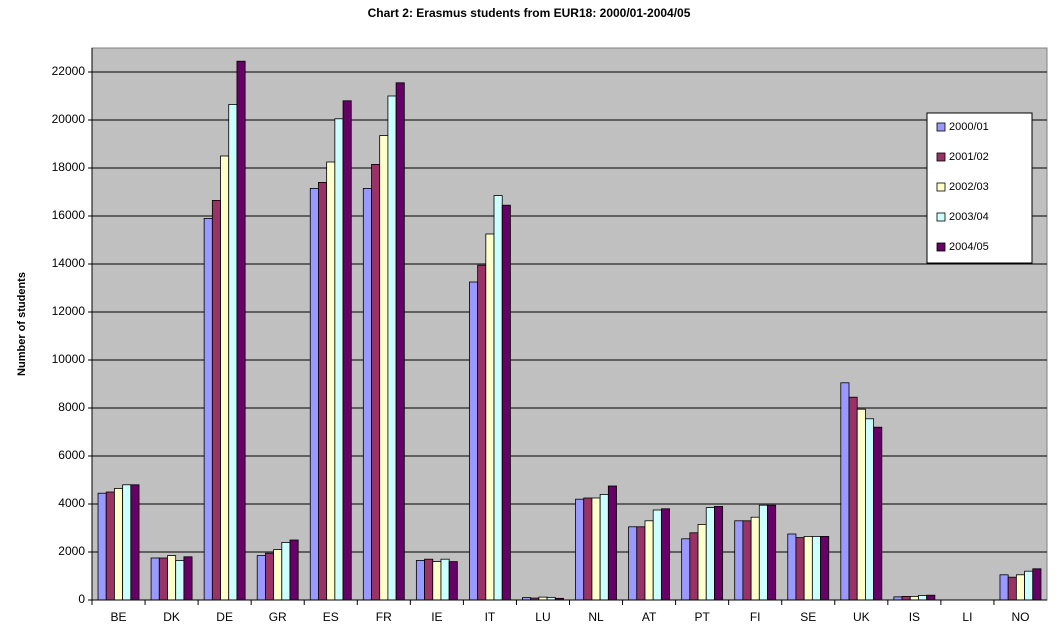 This screenshot has height=638, width=1059. What do you see at coordinates (171, 617) in the screenshot?
I see `x-tick-label: DK` at bounding box center [171, 617].